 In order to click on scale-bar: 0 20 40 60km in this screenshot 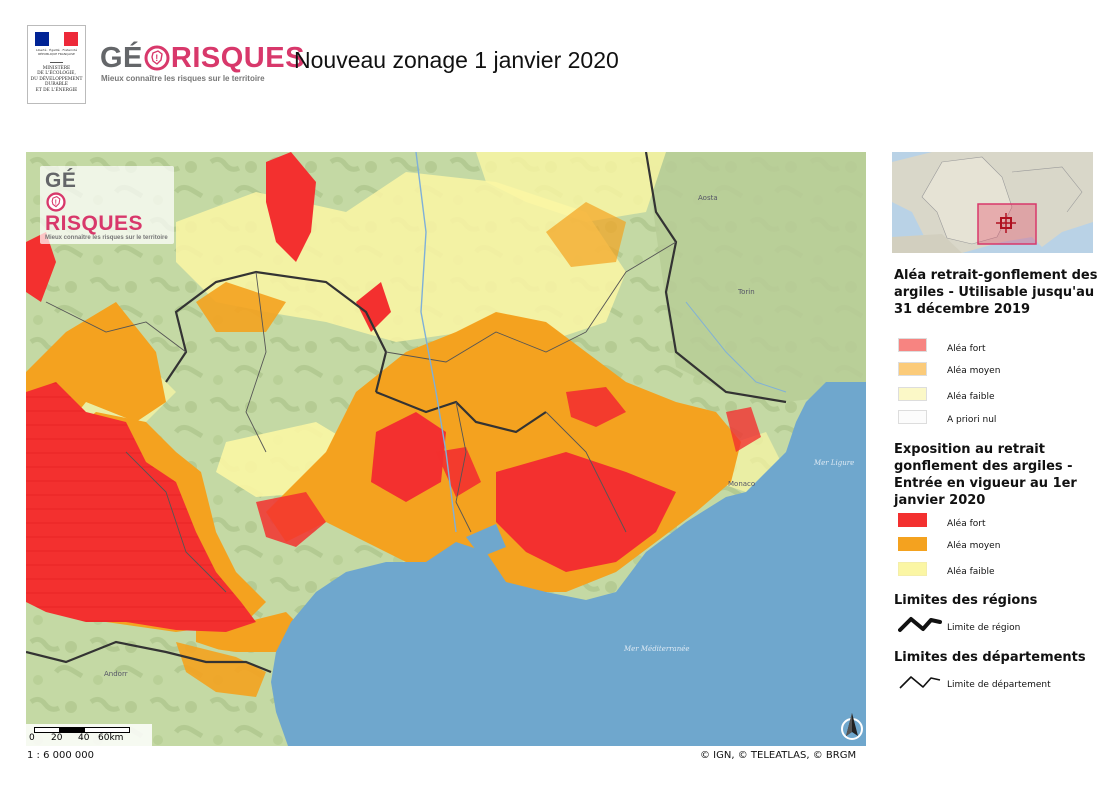, I will do `click(89, 735)`.